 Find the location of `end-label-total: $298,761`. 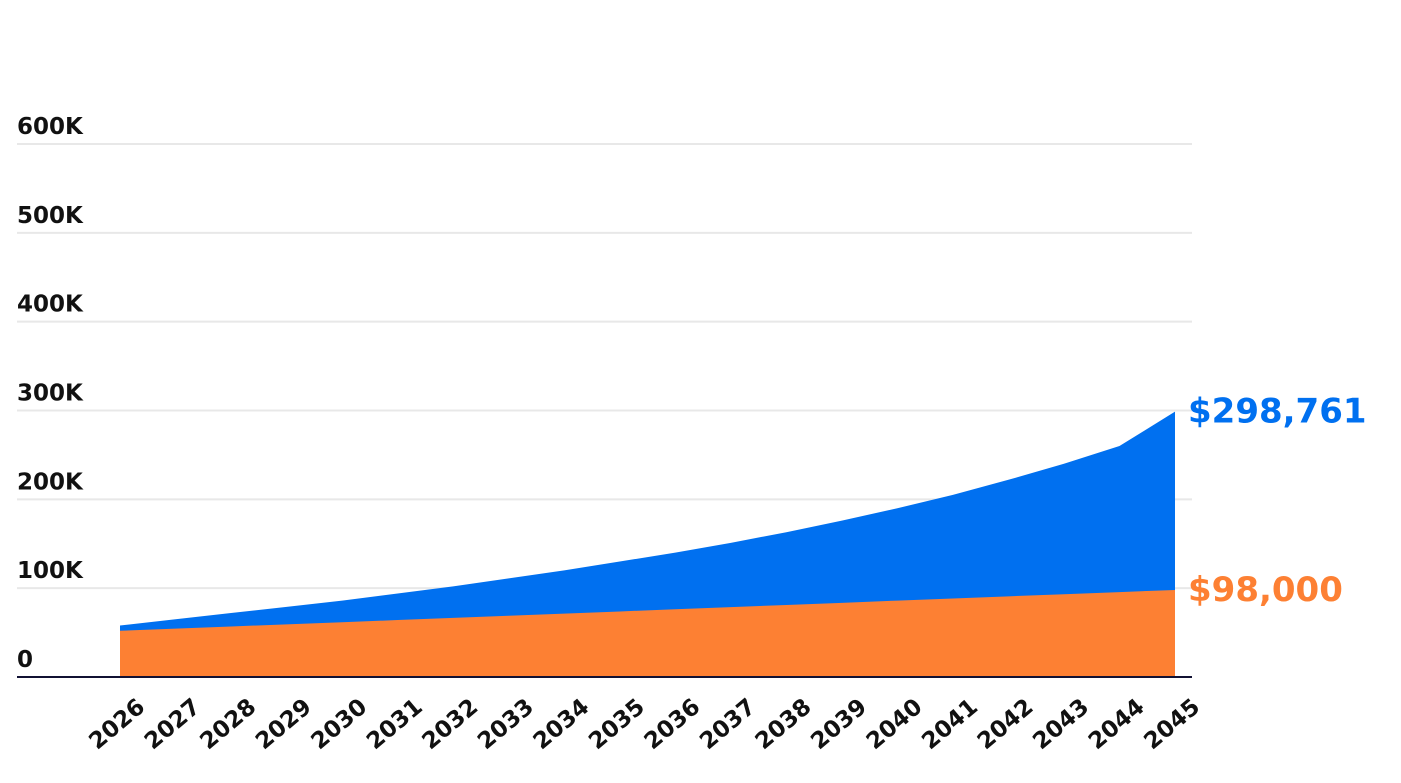

end-label-total: $298,761 is located at coordinates (1277, 412).